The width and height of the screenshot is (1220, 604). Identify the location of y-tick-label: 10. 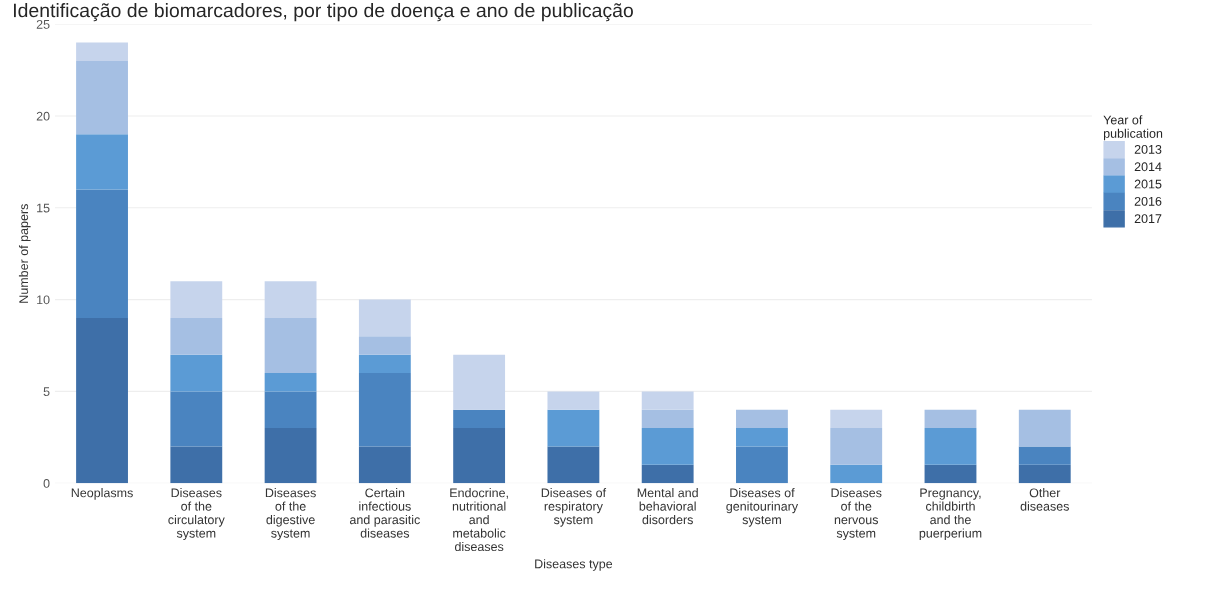
(43, 300).